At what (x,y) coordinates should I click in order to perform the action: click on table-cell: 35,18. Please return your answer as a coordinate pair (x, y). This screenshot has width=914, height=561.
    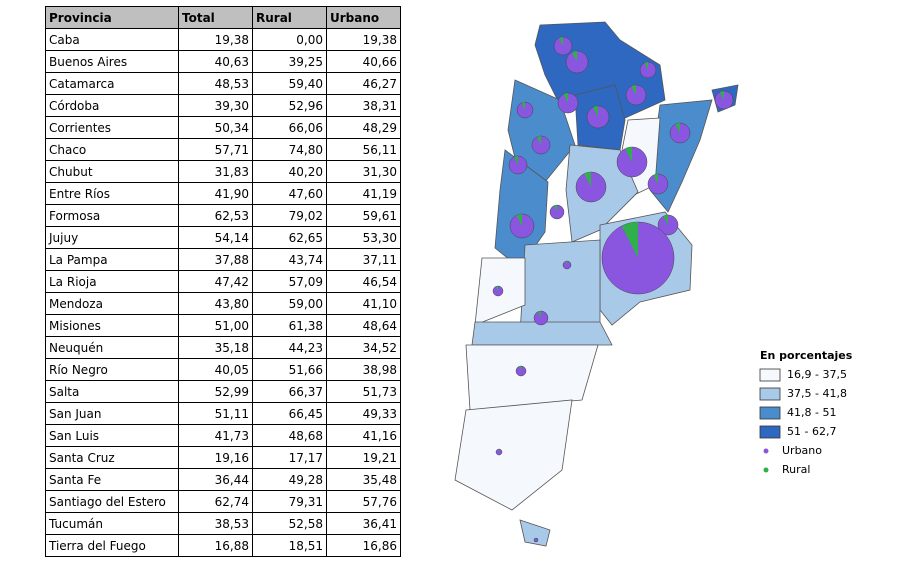
    Looking at the image, I should click on (215, 347).